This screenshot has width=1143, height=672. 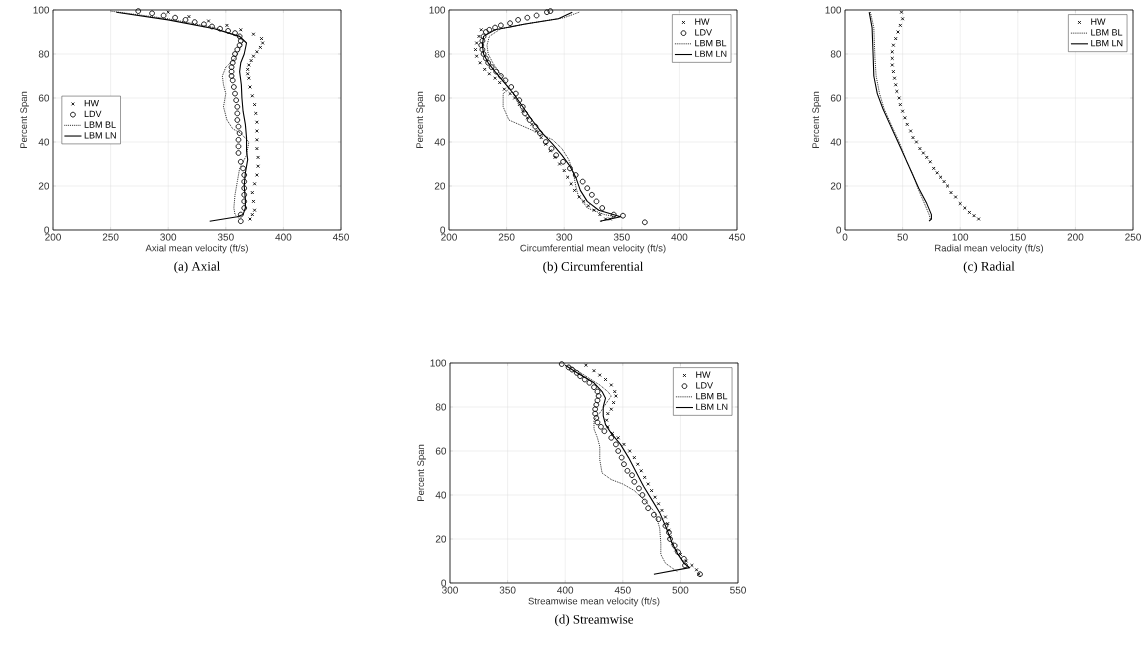 What do you see at coordinates (93, 113) in the screenshot?
I see `legend-label: LDV` at bounding box center [93, 113].